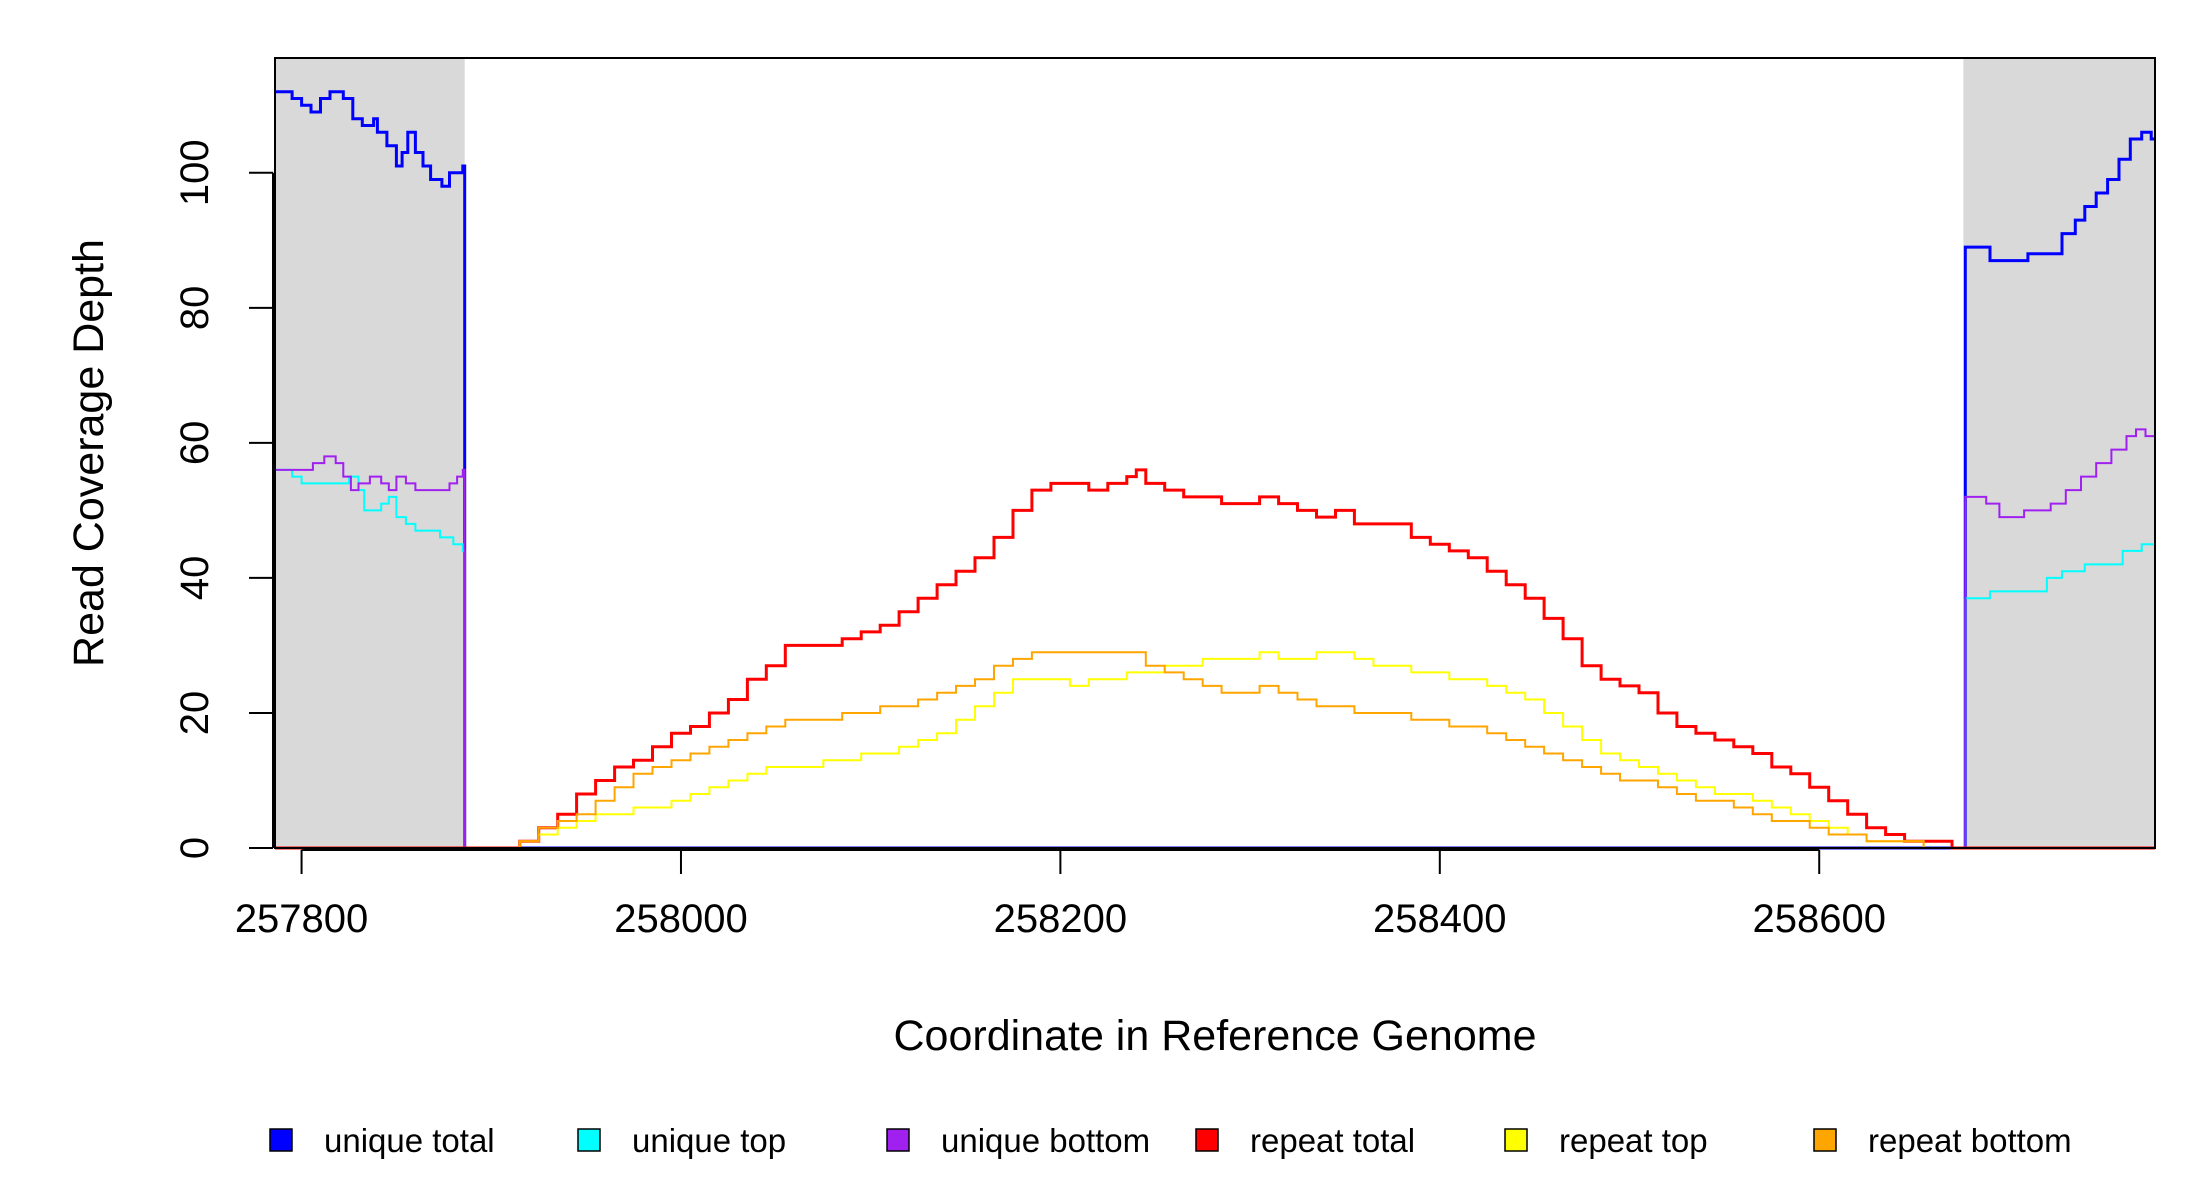 The width and height of the screenshot is (2200, 1200). I want to click on series-line-repeat-bottom, so click(1215, 750).